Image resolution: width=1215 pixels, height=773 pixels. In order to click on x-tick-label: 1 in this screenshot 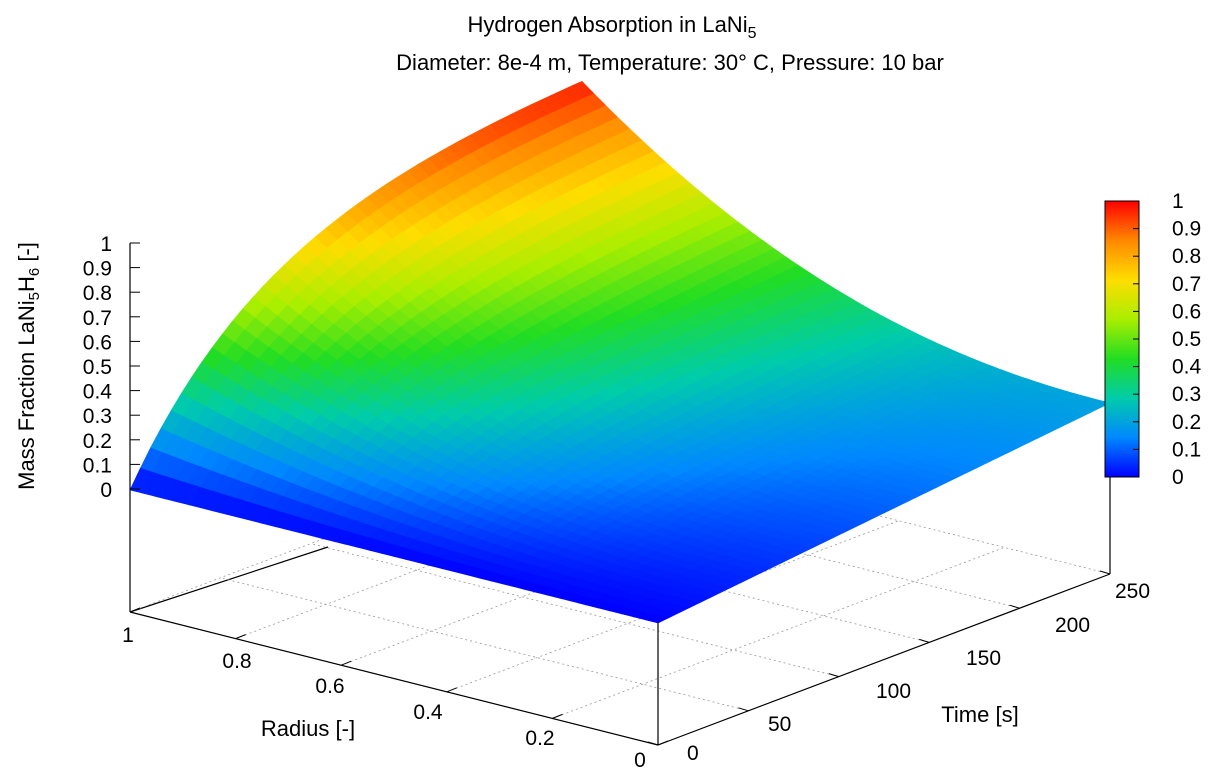, I will do `click(128, 635)`.